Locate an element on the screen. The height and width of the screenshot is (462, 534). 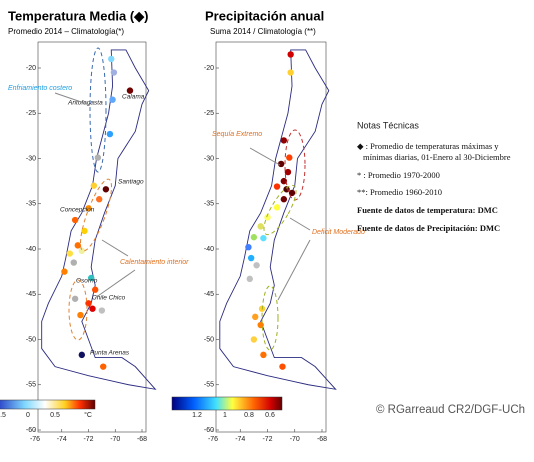
y-tick-label: -55 is located at coordinates (31, 385).